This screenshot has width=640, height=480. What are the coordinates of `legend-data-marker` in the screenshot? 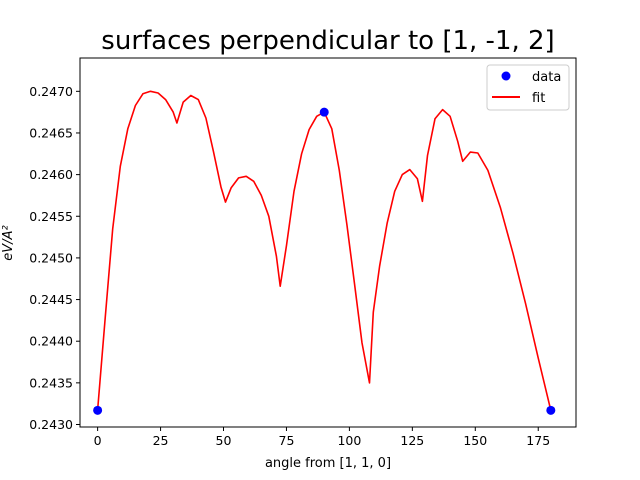 It's located at (506, 76).